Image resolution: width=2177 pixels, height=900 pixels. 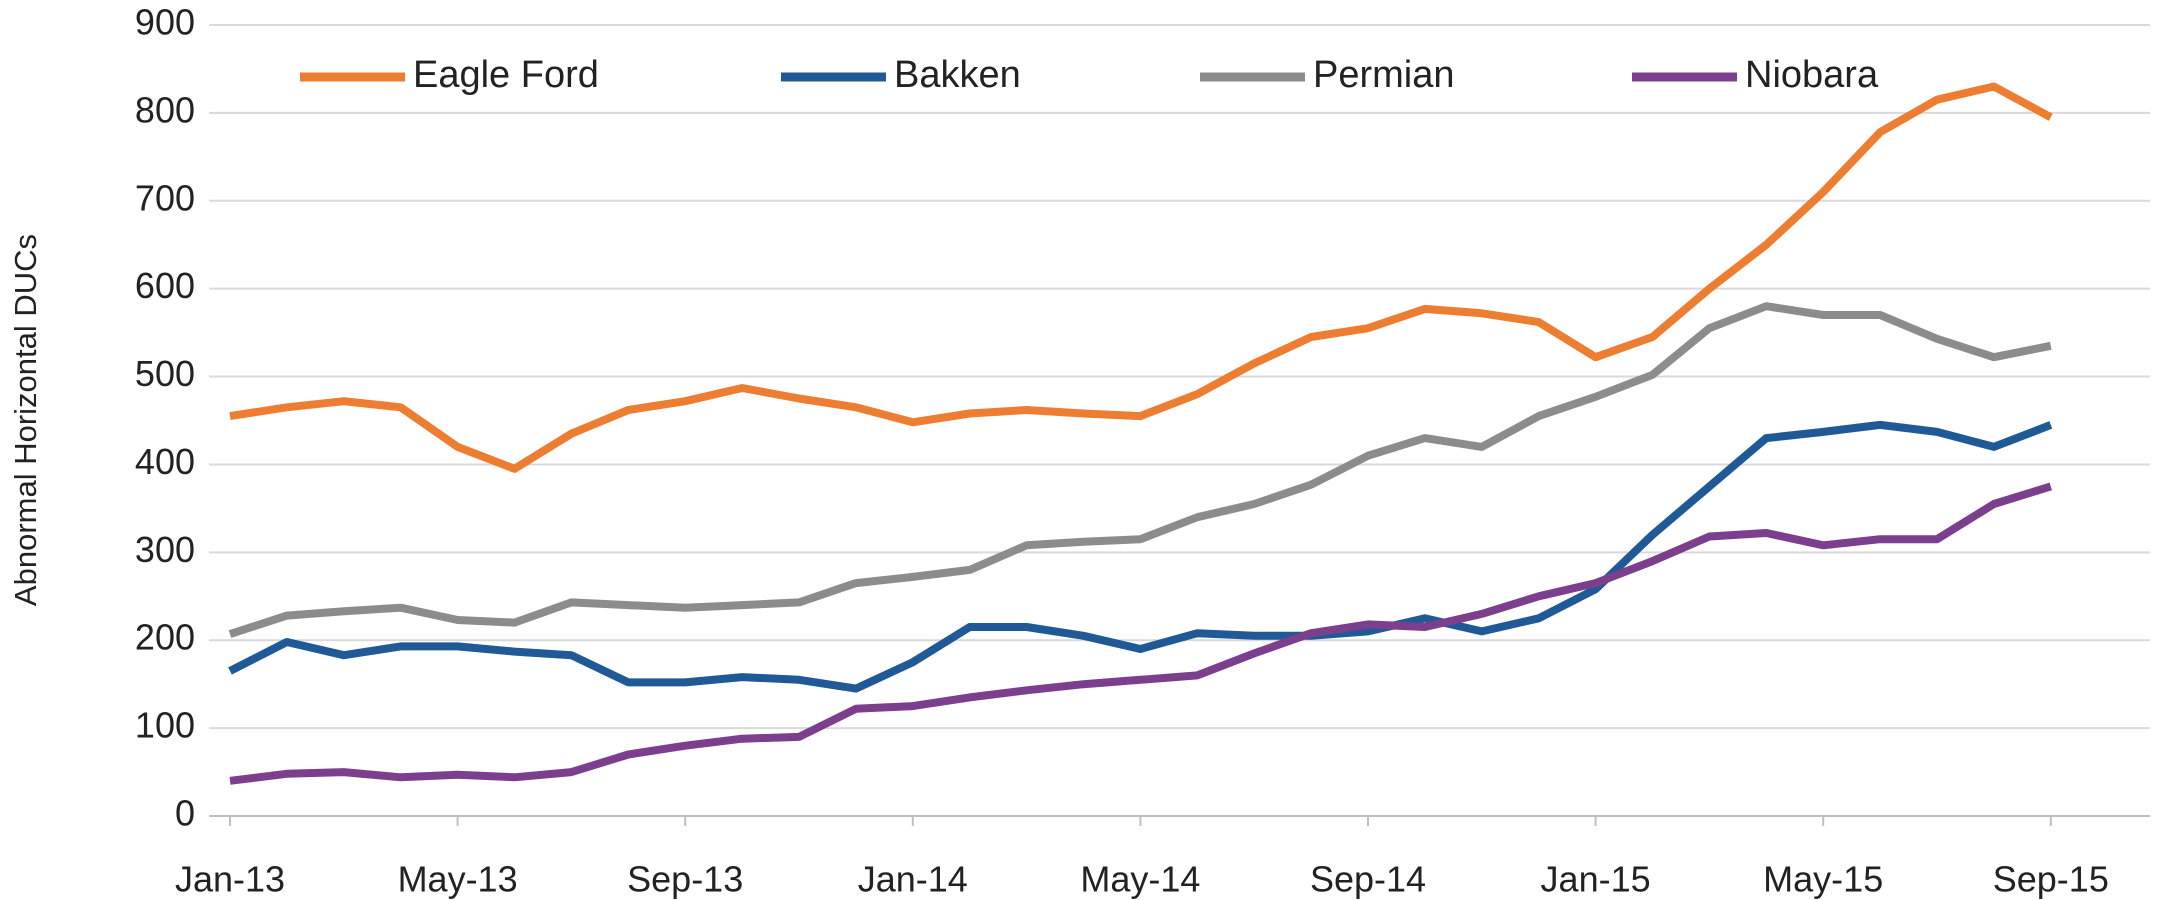 What do you see at coordinates (1140, 879) in the screenshot?
I see `x-tick-label: May-14` at bounding box center [1140, 879].